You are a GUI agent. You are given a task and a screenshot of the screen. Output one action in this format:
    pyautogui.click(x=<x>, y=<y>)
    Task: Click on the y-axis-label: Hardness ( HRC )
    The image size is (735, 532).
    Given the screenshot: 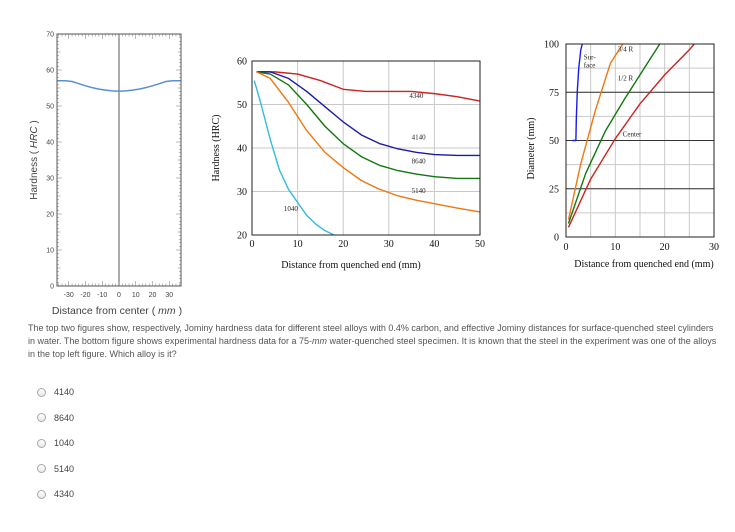 What is the action you would take?
    pyautogui.click(x=34, y=159)
    